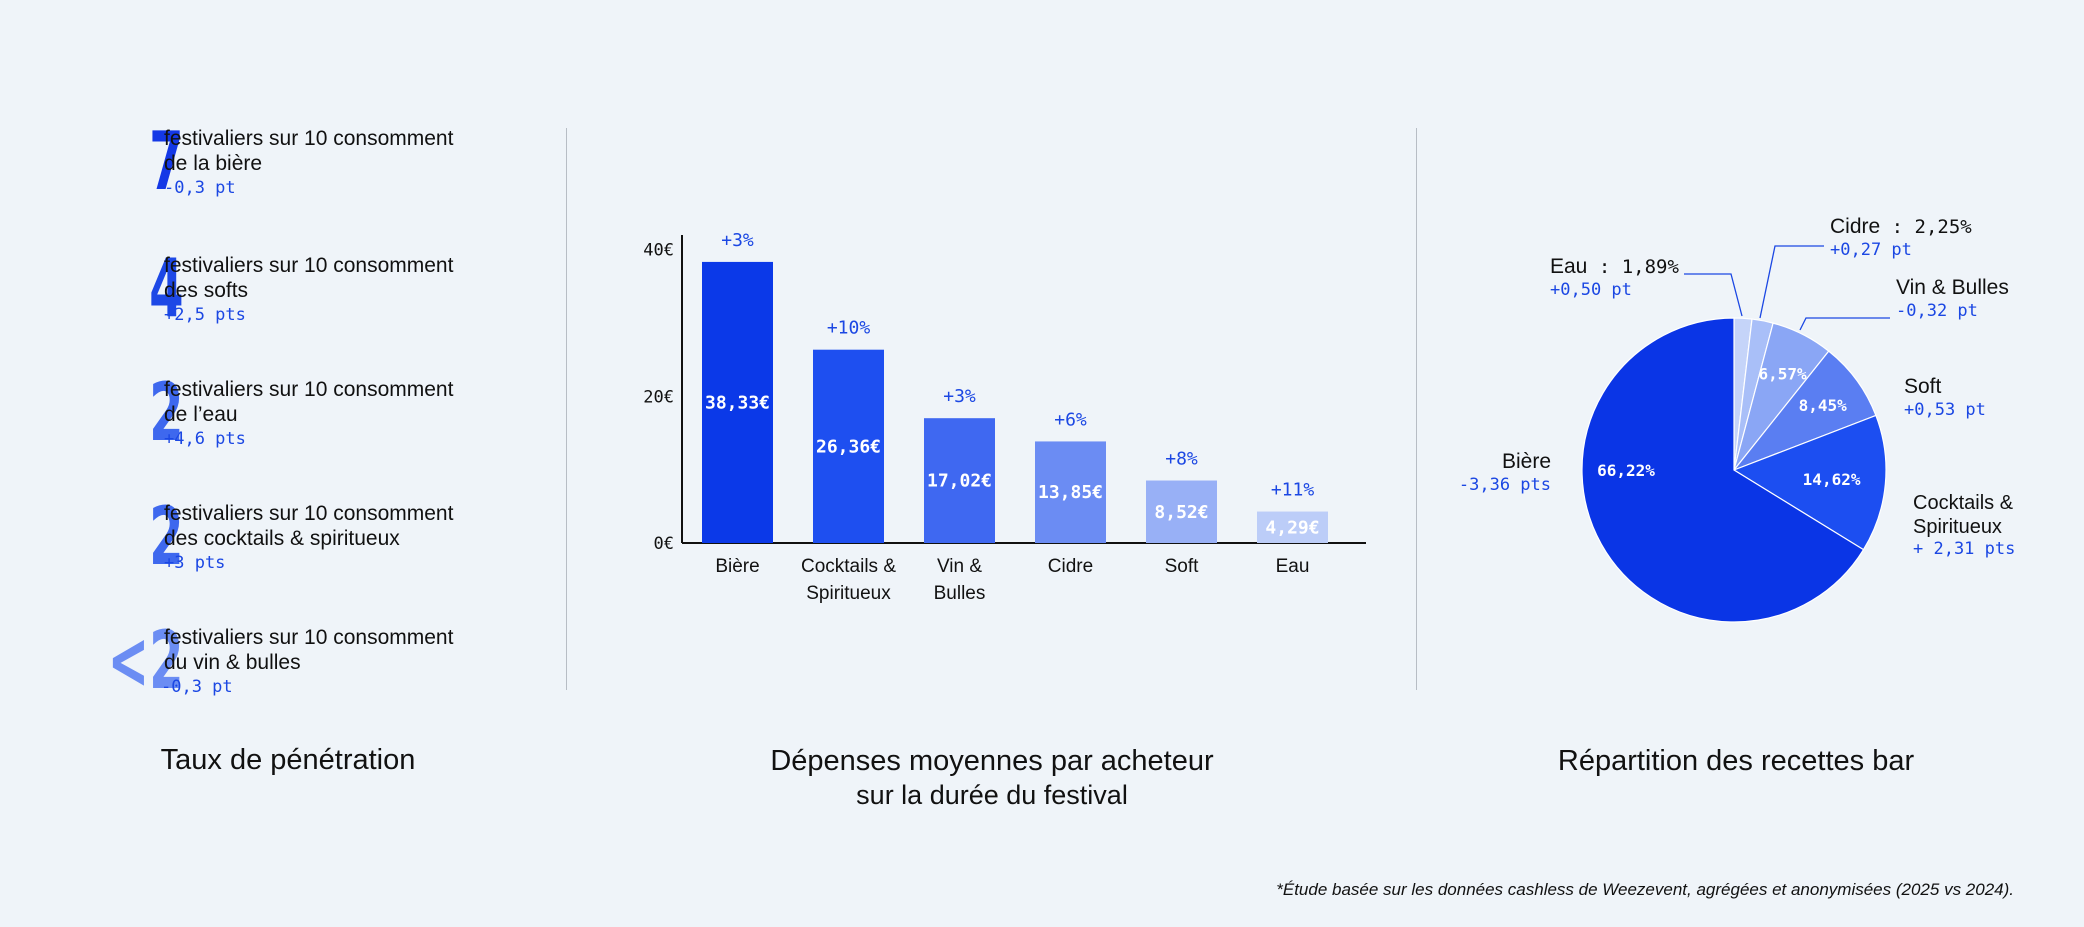 This screenshot has height=927, width=2084. Describe the element at coordinates (288, 760) in the screenshot. I see `penetration-title: Taux de pénétration` at that location.